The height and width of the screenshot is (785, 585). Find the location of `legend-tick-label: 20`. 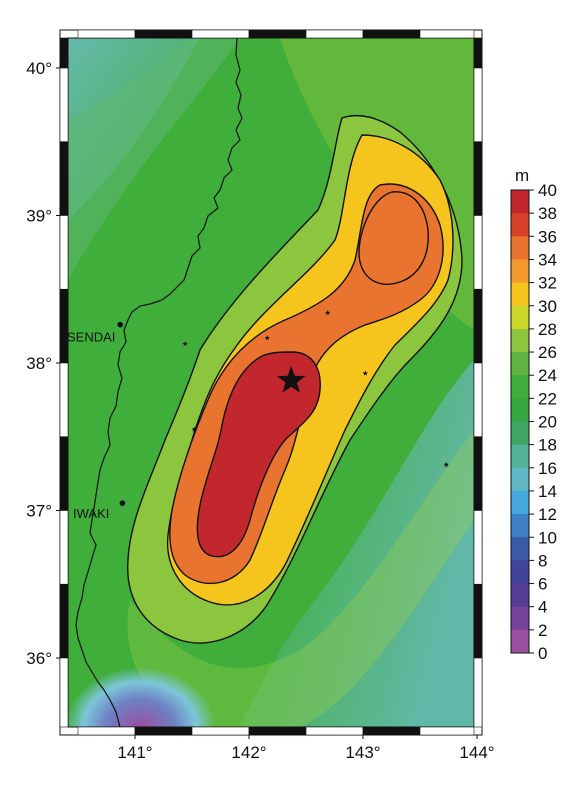

legend-tick-label: 20 is located at coordinates (547, 422).